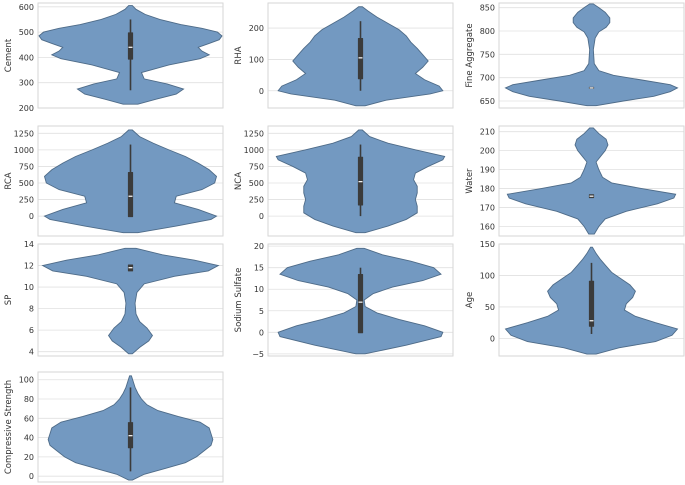 This screenshot has height=485, width=685. I want to click on tick-label: 50, so click(490, 307).